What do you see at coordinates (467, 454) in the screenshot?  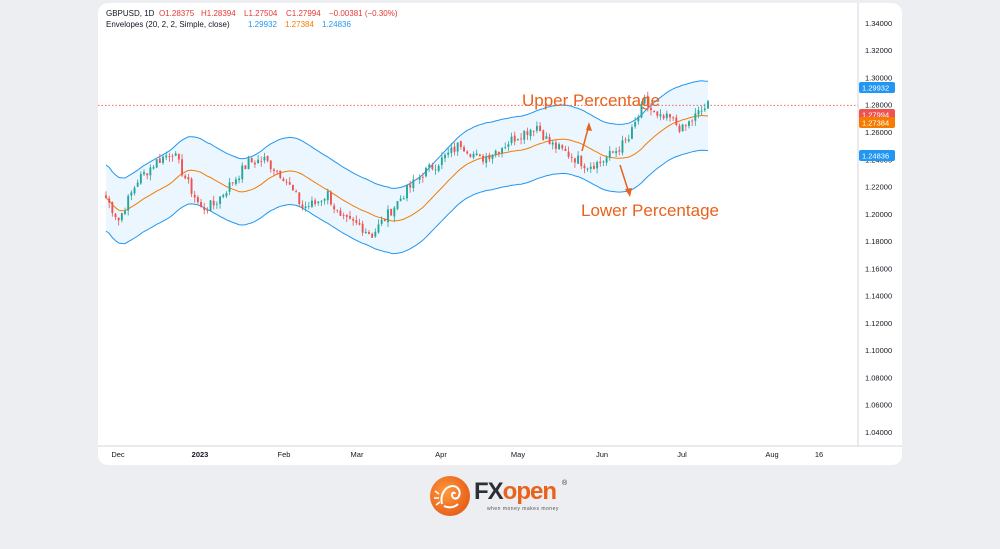 I see `time-axis: Dec 2023 Feb Mar Apr May Jun Jul Aug 16` at bounding box center [467, 454].